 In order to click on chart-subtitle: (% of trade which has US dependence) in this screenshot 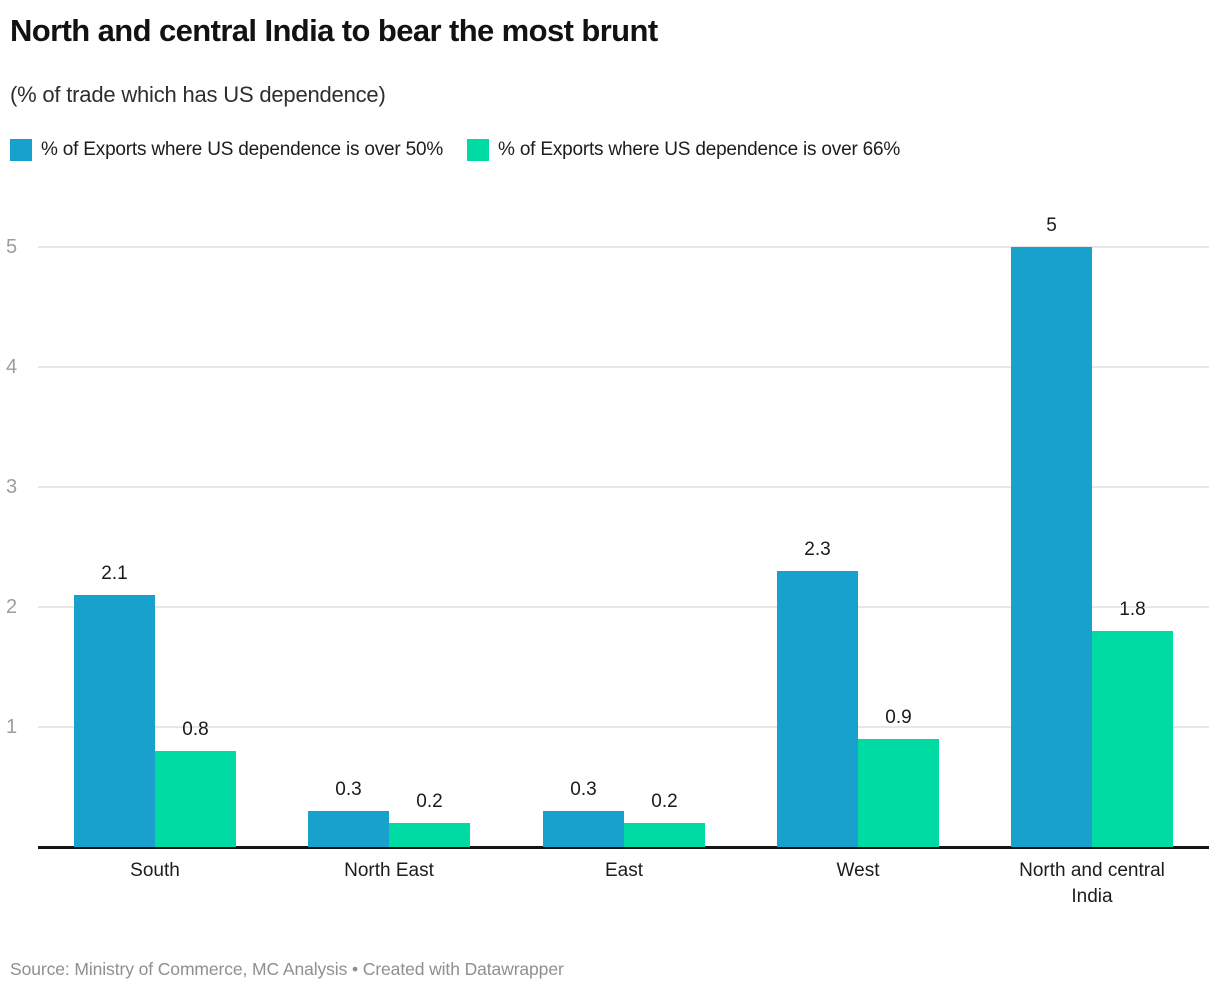, I will do `click(198, 94)`.